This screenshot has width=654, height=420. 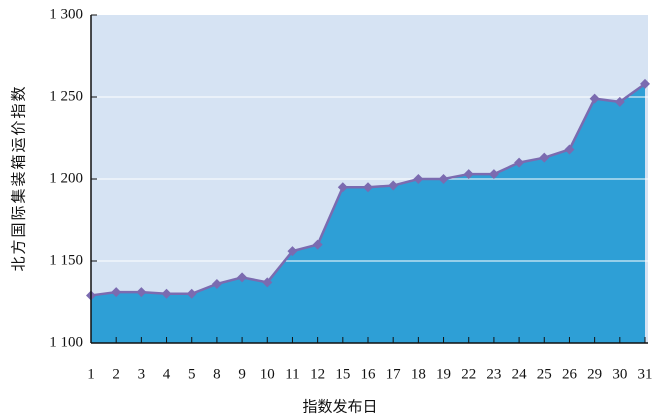 I want to click on x-tick-label: 22, so click(x=468, y=374).